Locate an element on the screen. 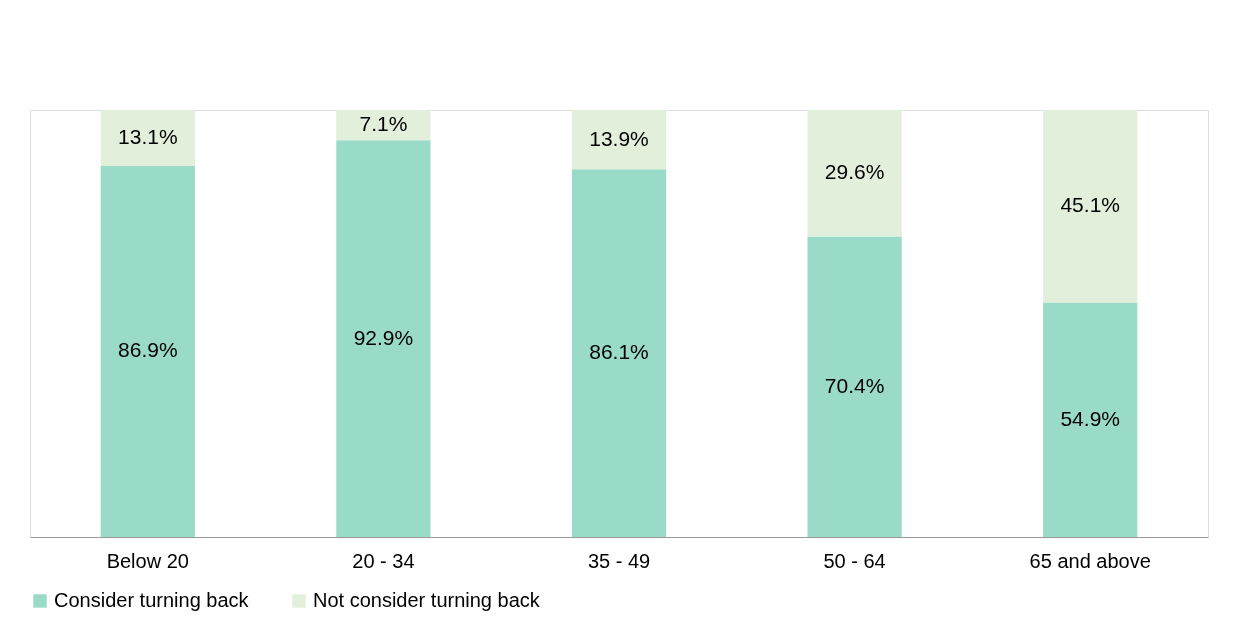 The width and height of the screenshot is (1238, 626). data-label: 92.9% is located at coordinates (383, 337).